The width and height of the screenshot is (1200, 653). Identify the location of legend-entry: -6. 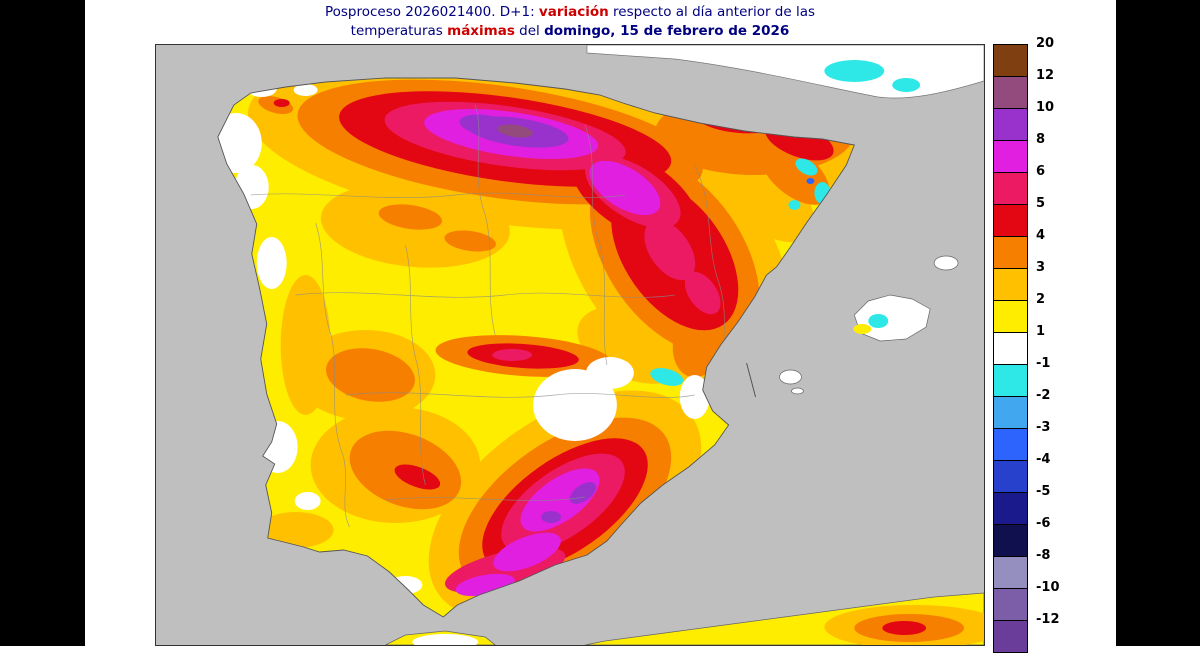
(1021, 536).